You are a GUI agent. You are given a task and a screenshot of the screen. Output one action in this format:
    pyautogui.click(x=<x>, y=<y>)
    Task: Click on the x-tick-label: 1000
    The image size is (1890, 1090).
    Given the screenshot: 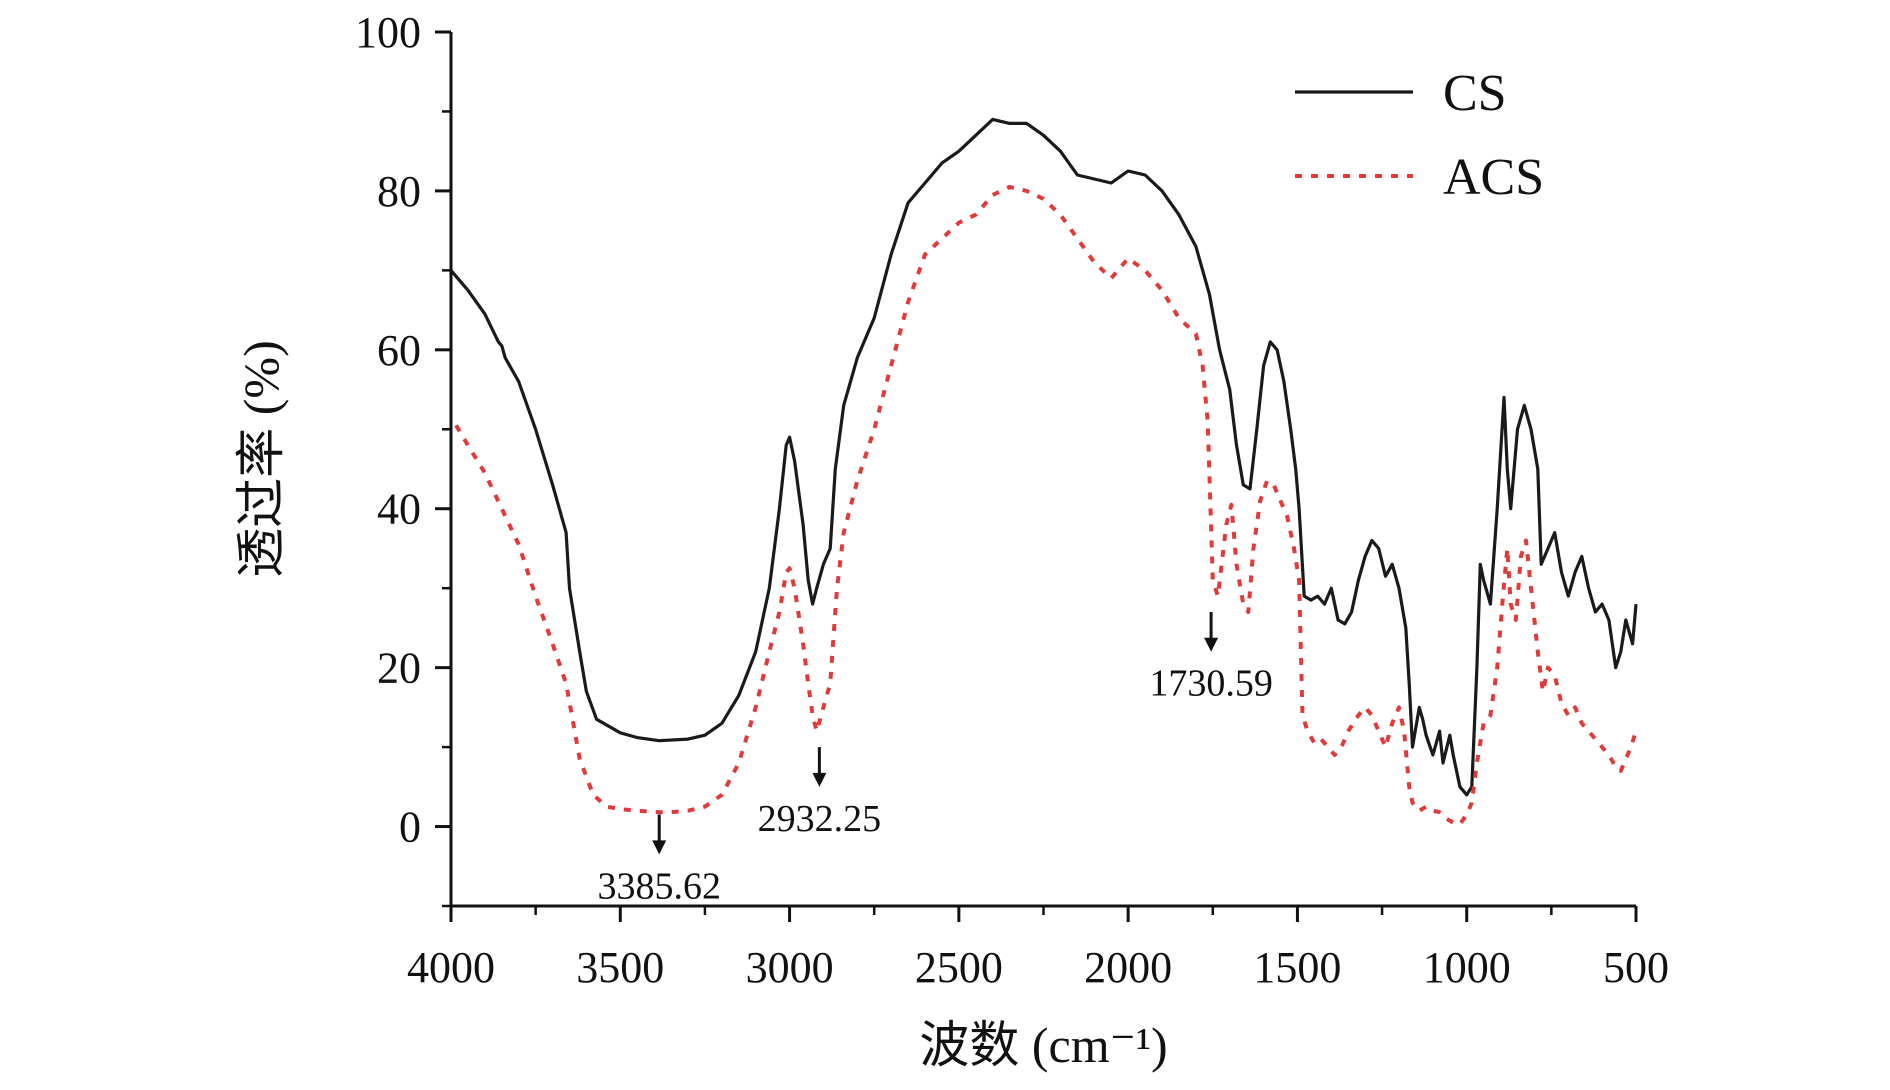 What is the action you would take?
    pyautogui.click(x=1467, y=967)
    